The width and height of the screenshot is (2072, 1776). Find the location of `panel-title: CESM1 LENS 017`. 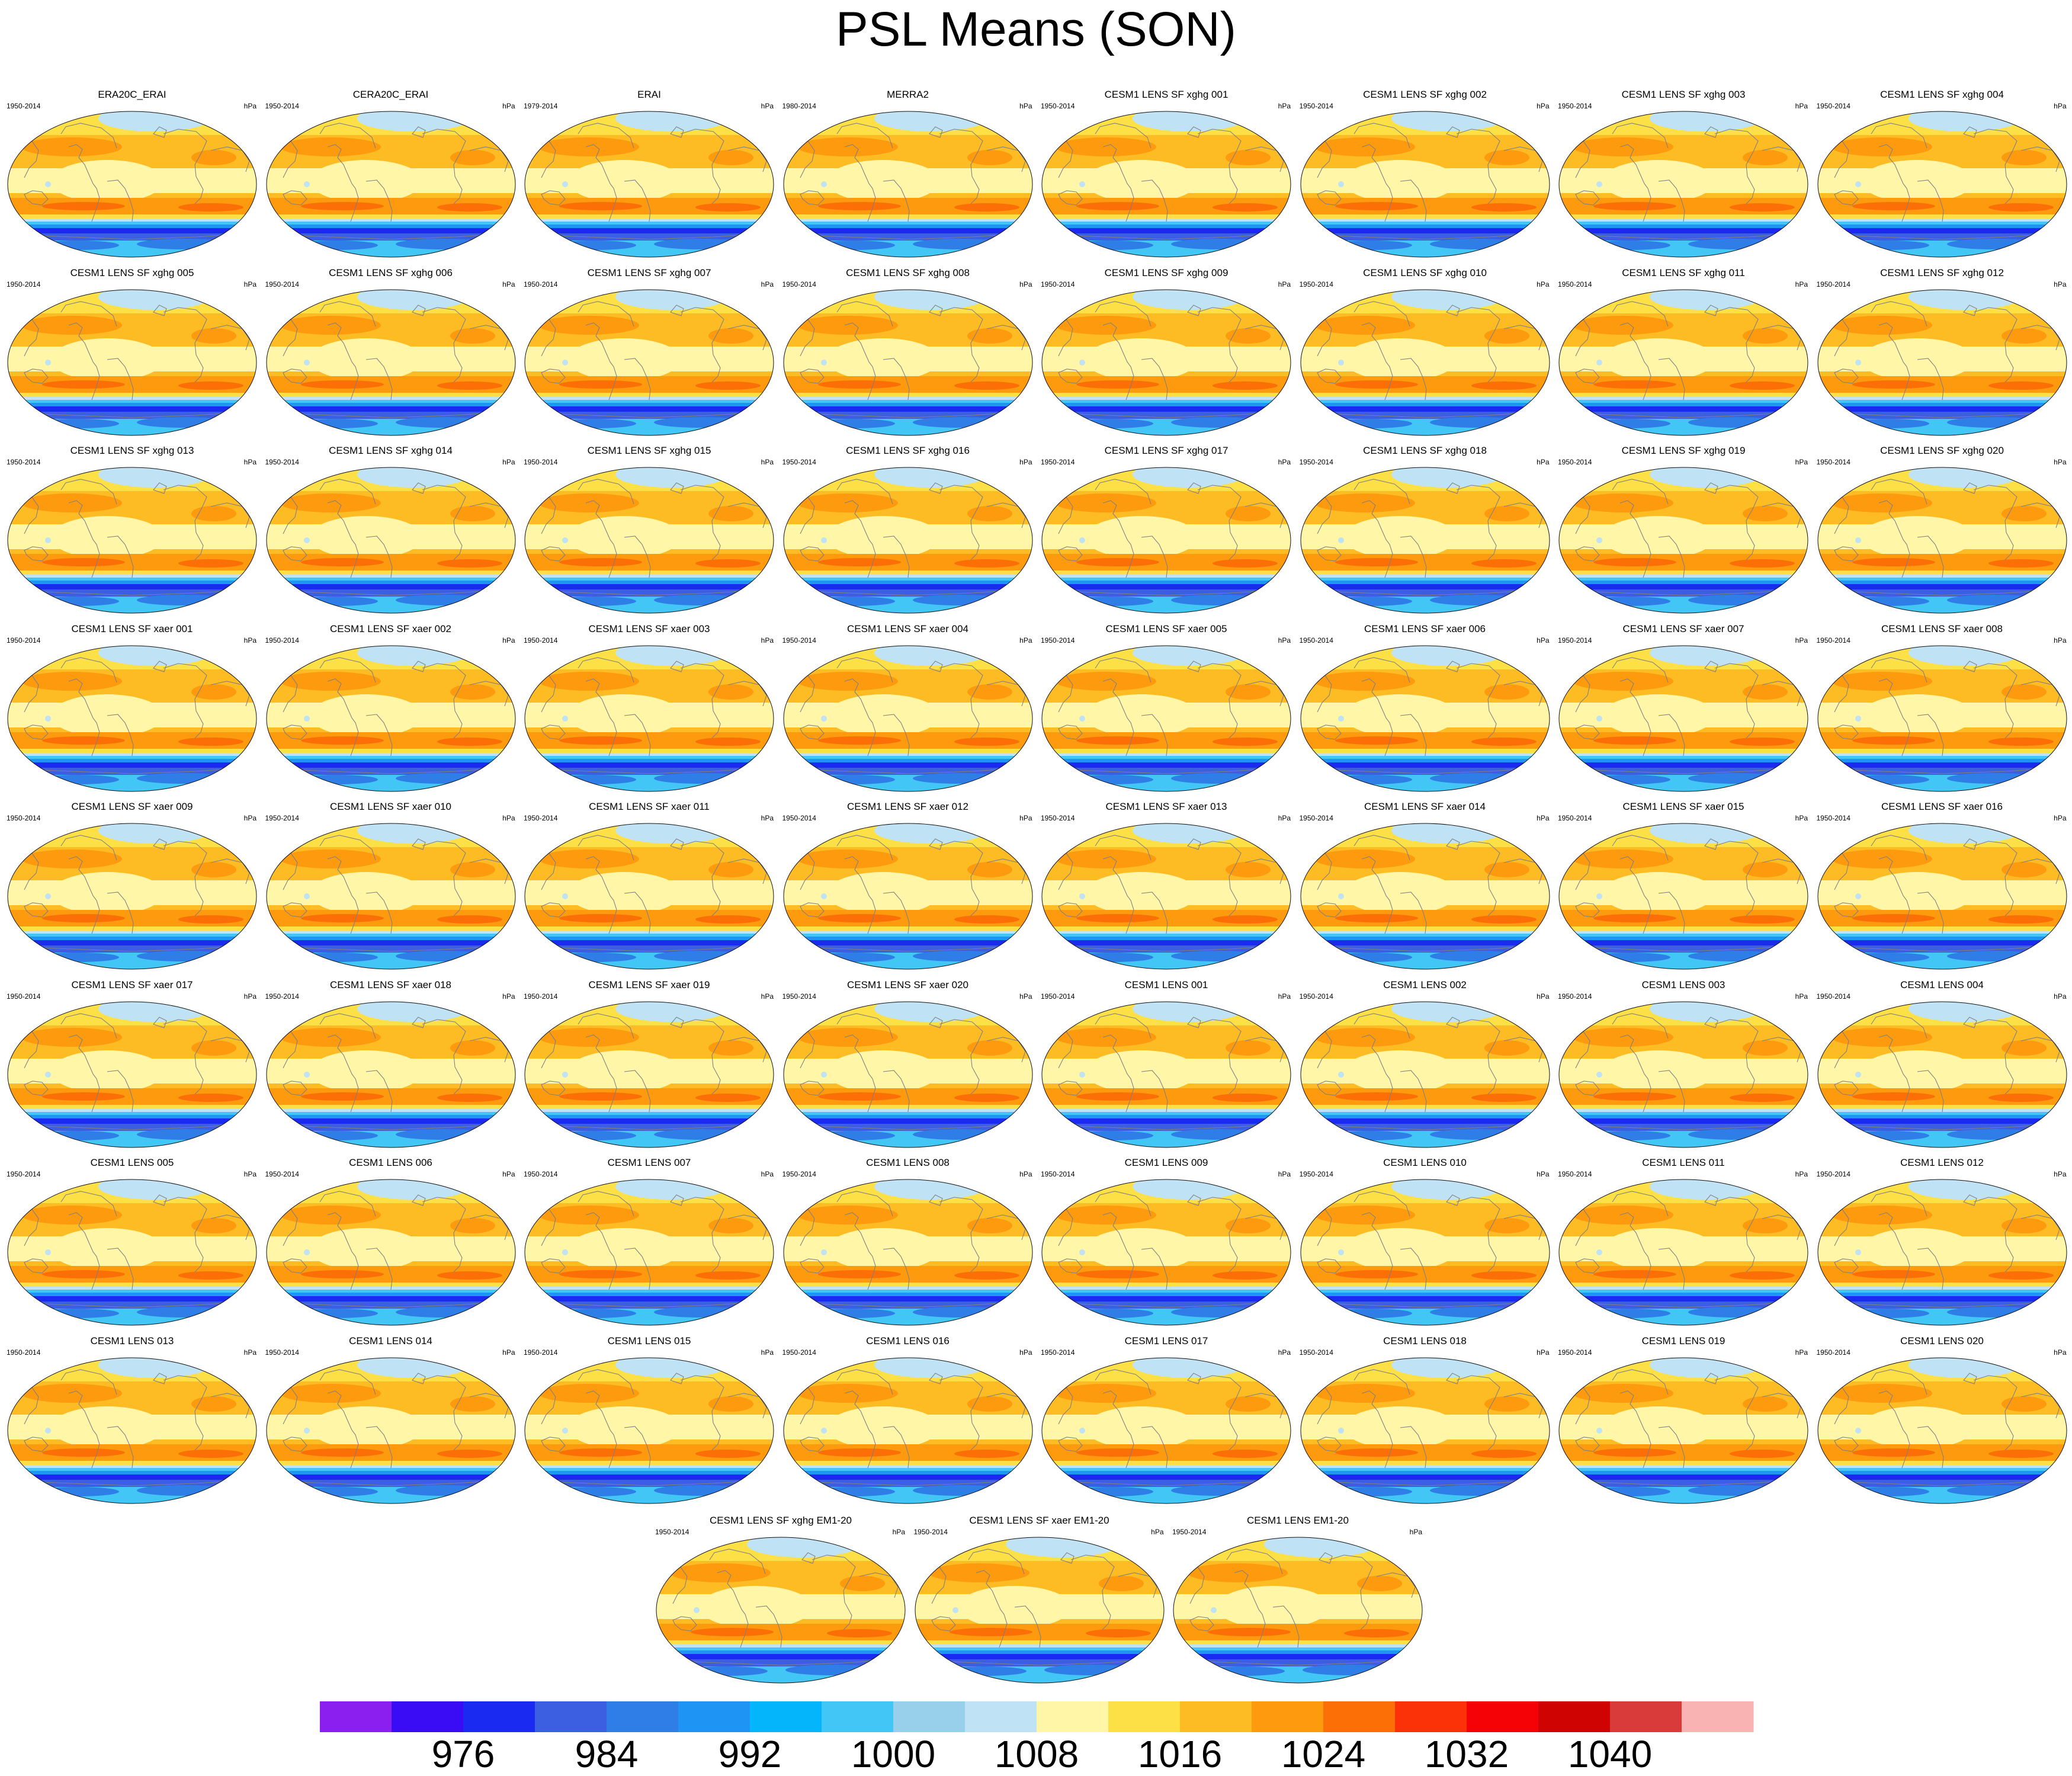

panel-title: CESM1 LENS 017 is located at coordinates (1166, 1341).